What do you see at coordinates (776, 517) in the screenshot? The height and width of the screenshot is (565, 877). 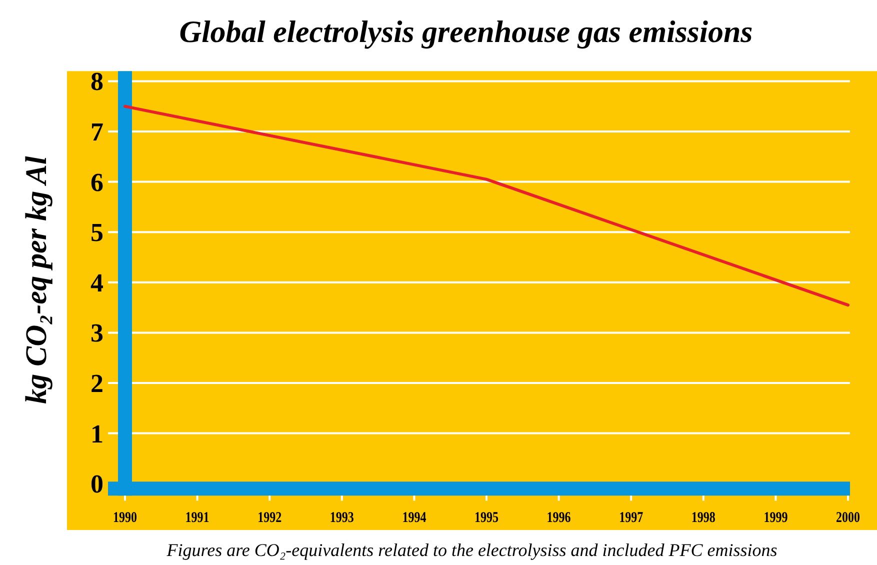 I see `x-tick-label: 1999` at bounding box center [776, 517].